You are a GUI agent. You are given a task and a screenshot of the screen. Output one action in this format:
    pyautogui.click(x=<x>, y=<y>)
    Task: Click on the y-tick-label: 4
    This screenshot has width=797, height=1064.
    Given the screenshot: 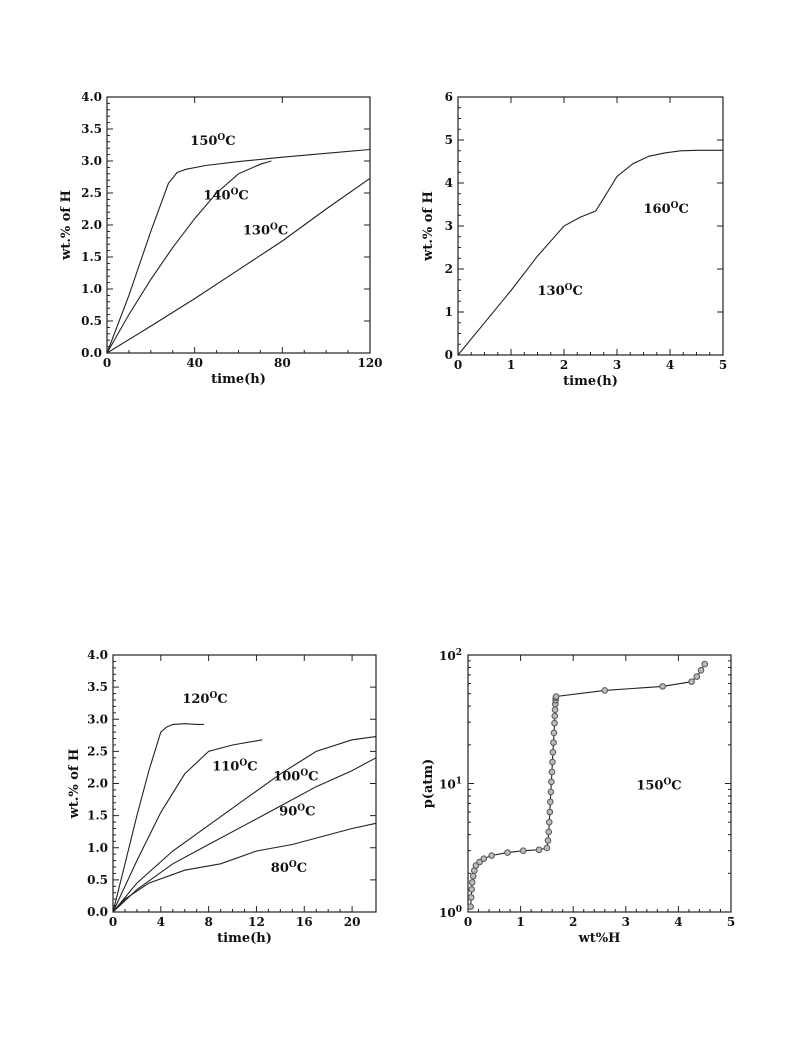 What is the action you would take?
    pyautogui.click(x=449, y=183)
    